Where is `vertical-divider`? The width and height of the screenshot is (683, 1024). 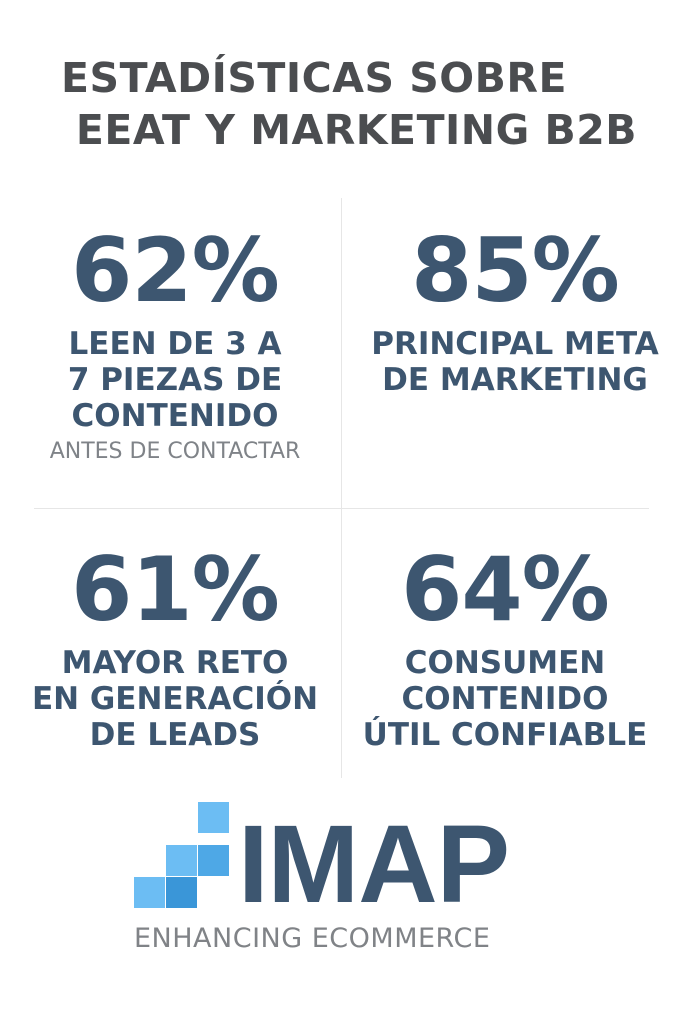
vertical-divider is located at coordinates (341, 488).